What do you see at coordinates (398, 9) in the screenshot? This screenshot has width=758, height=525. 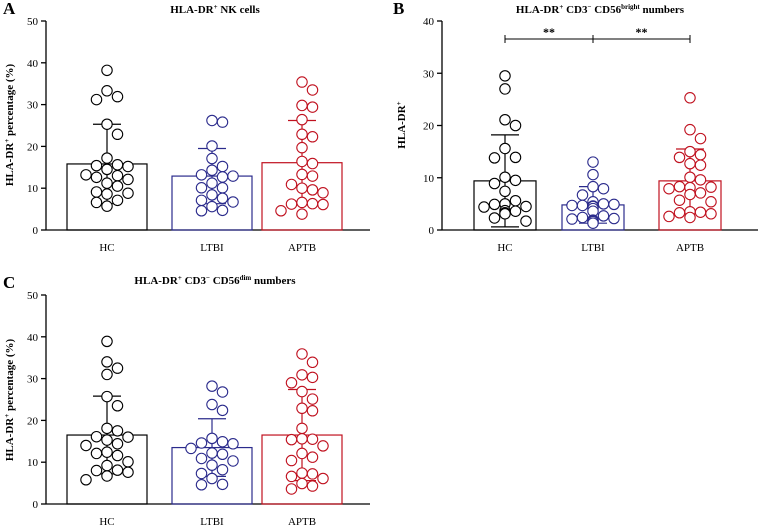 I see `panel-letter: B` at bounding box center [398, 9].